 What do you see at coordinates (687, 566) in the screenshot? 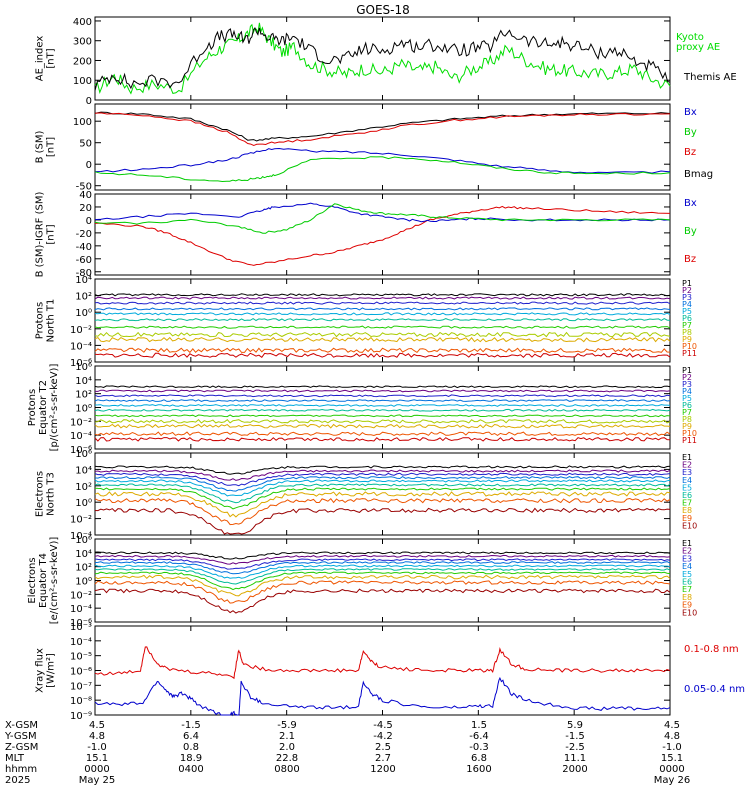
I see `channel-legend-e4: E4` at bounding box center [687, 566].